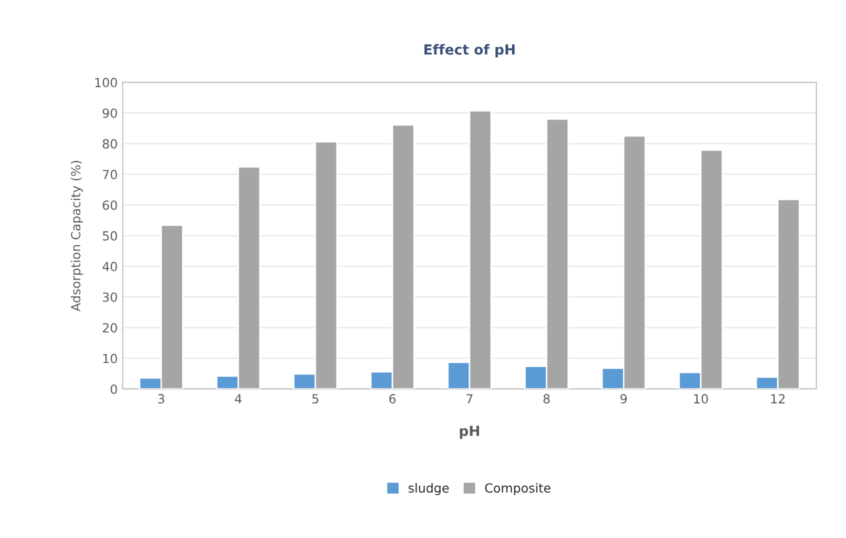 The image size is (846, 538). I want to click on legend-label: sludge, so click(428, 489).